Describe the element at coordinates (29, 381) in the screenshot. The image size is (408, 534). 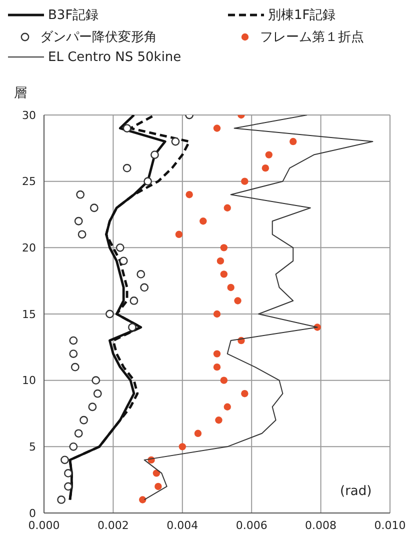
I see `y-tick-label: 10` at that location.